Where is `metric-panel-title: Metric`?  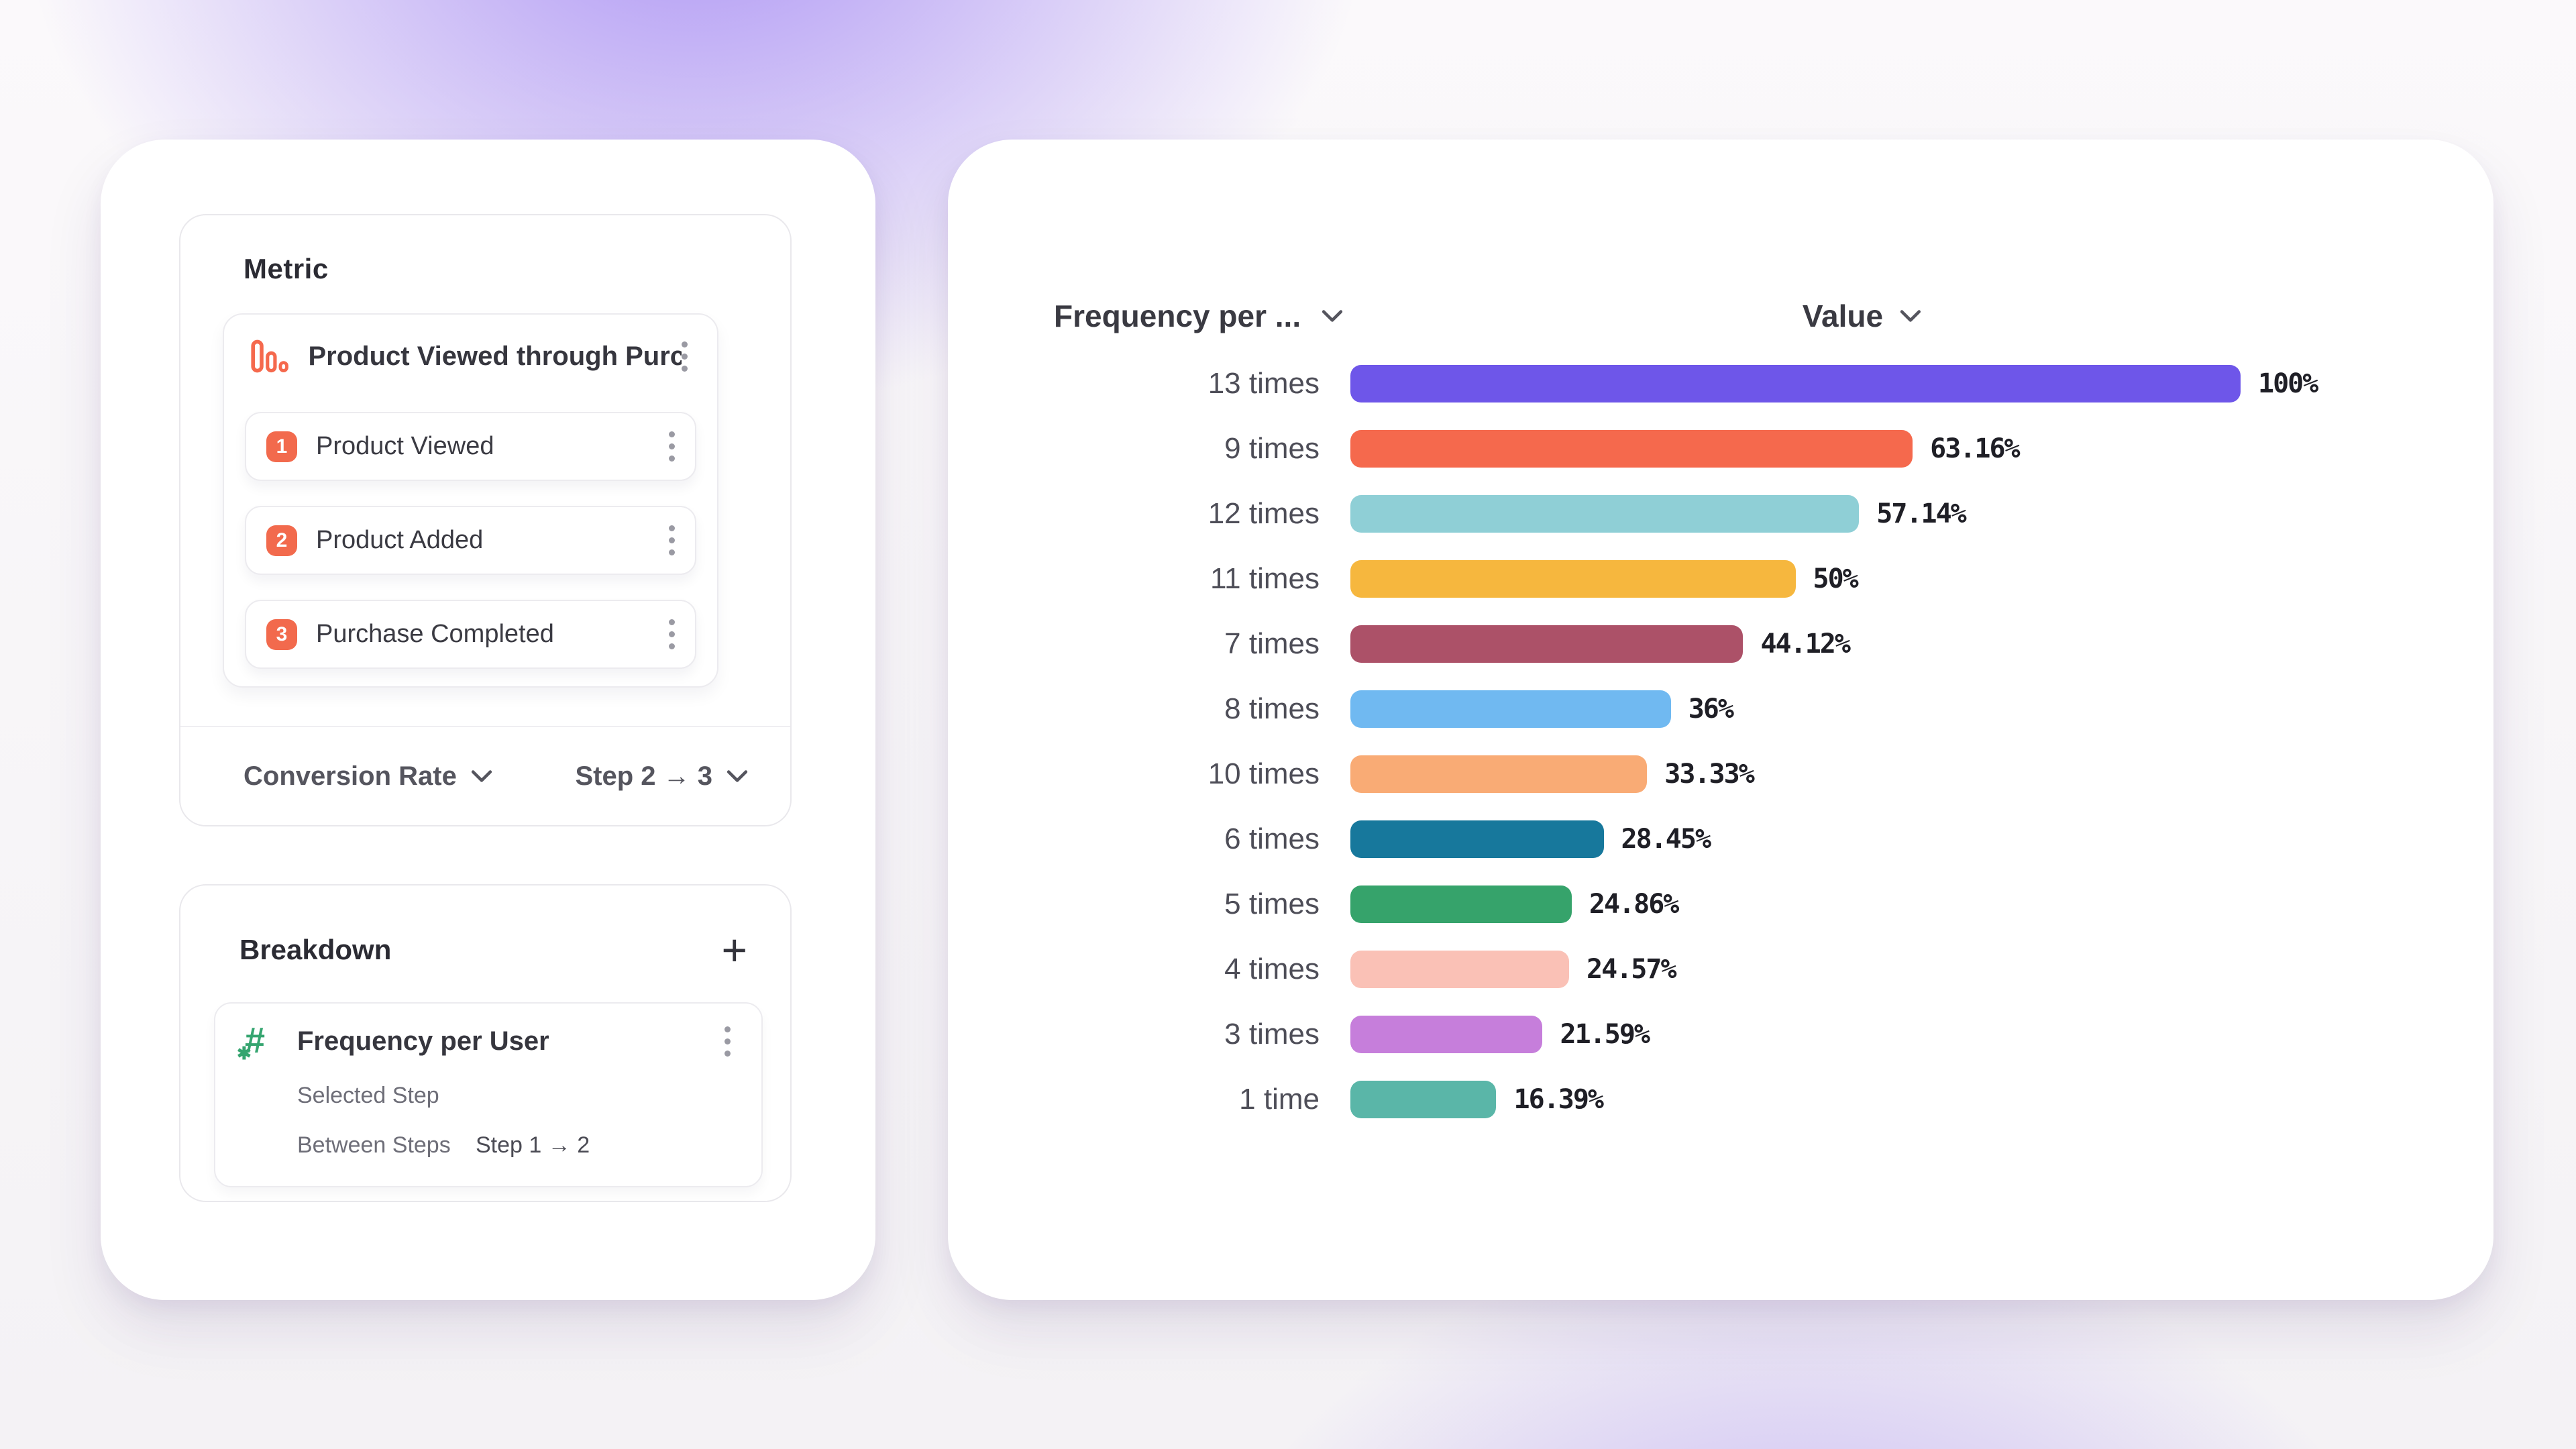
metric-panel-title: Metric is located at coordinates (286, 268).